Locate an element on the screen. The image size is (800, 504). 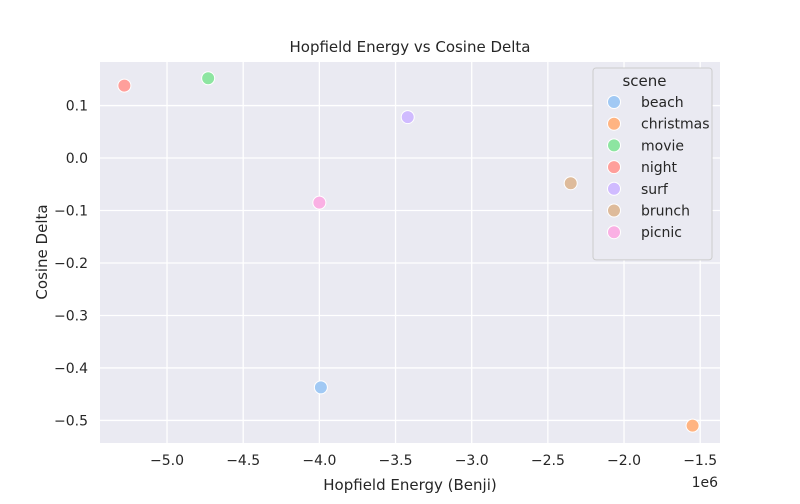
legend-label-picnic: picnic is located at coordinates (661, 233).